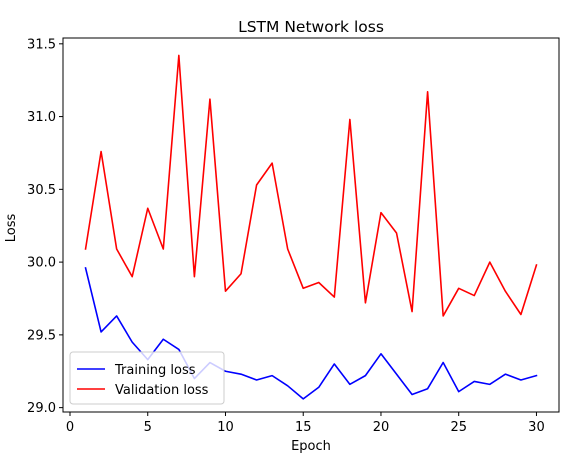 This screenshot has height=458, width=572. I want to click on x-tick-label: 20, so click(381, 427).